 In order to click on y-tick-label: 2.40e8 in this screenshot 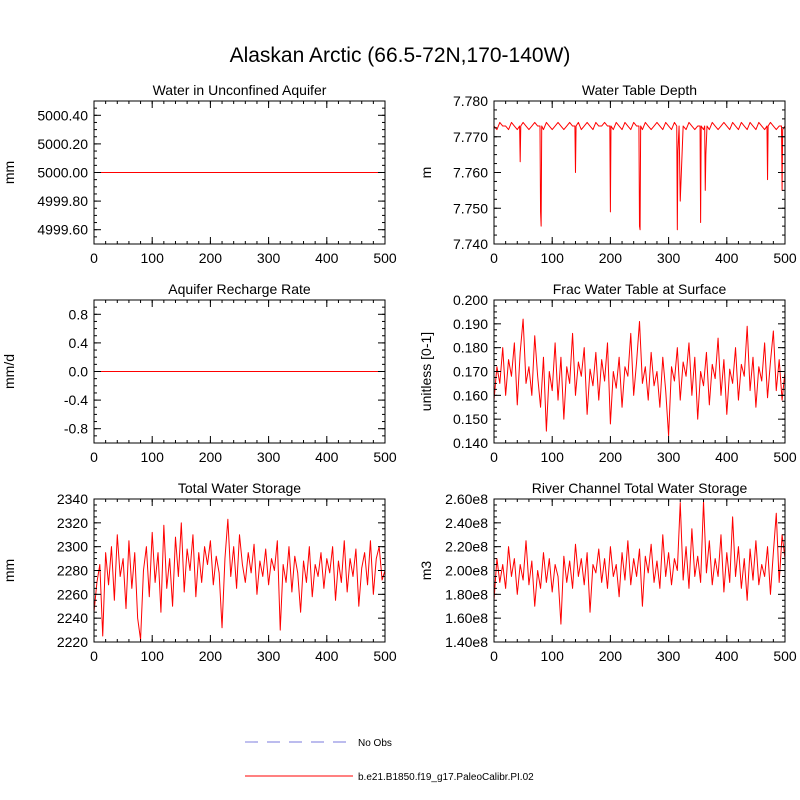, I will do `click(466, 523)`.